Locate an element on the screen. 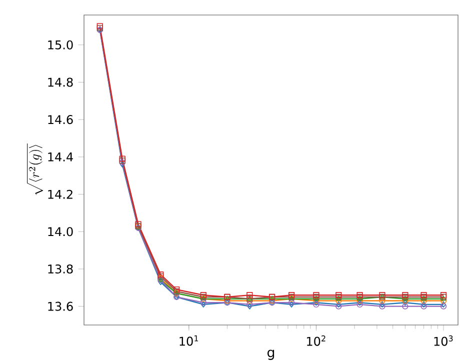 The width and height of the screenshot is (474, 364). x-axis-title: g is located at coordinates (271, 355).